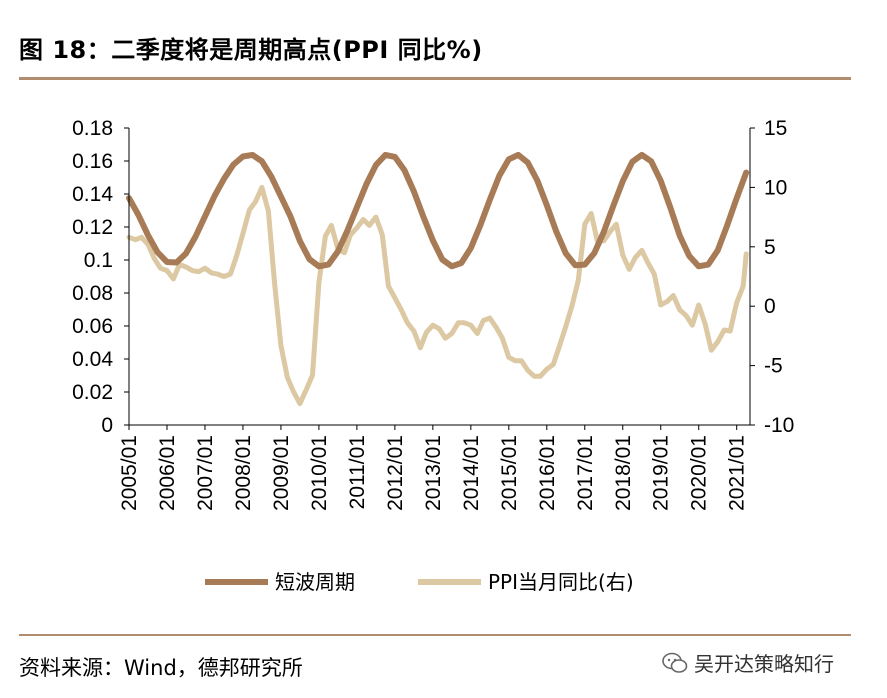 Image resolution: width=887 pixels, height=698 pixels. What do you see at coordinates (107, 425) in the screenshot?
I see `left-tick-label: 0` at bounding box center [107, 425].